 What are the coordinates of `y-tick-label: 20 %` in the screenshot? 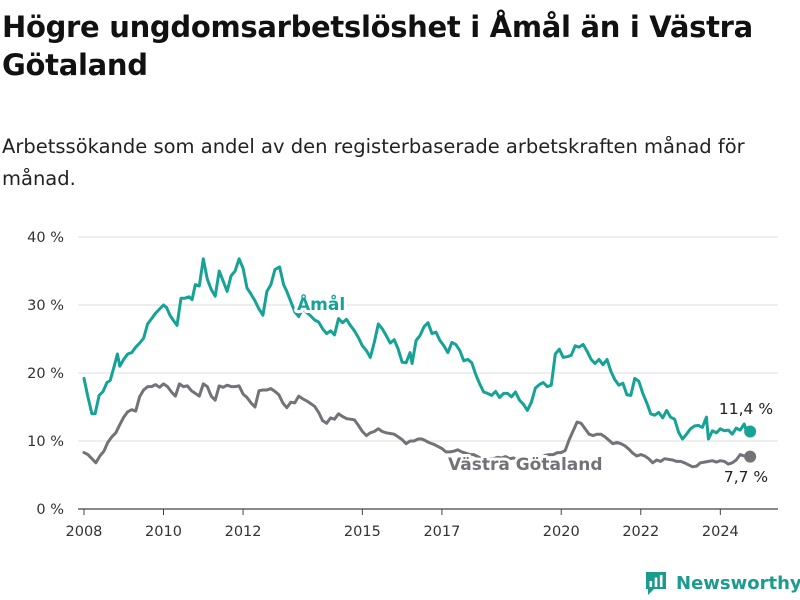 It's located at (45, 374).